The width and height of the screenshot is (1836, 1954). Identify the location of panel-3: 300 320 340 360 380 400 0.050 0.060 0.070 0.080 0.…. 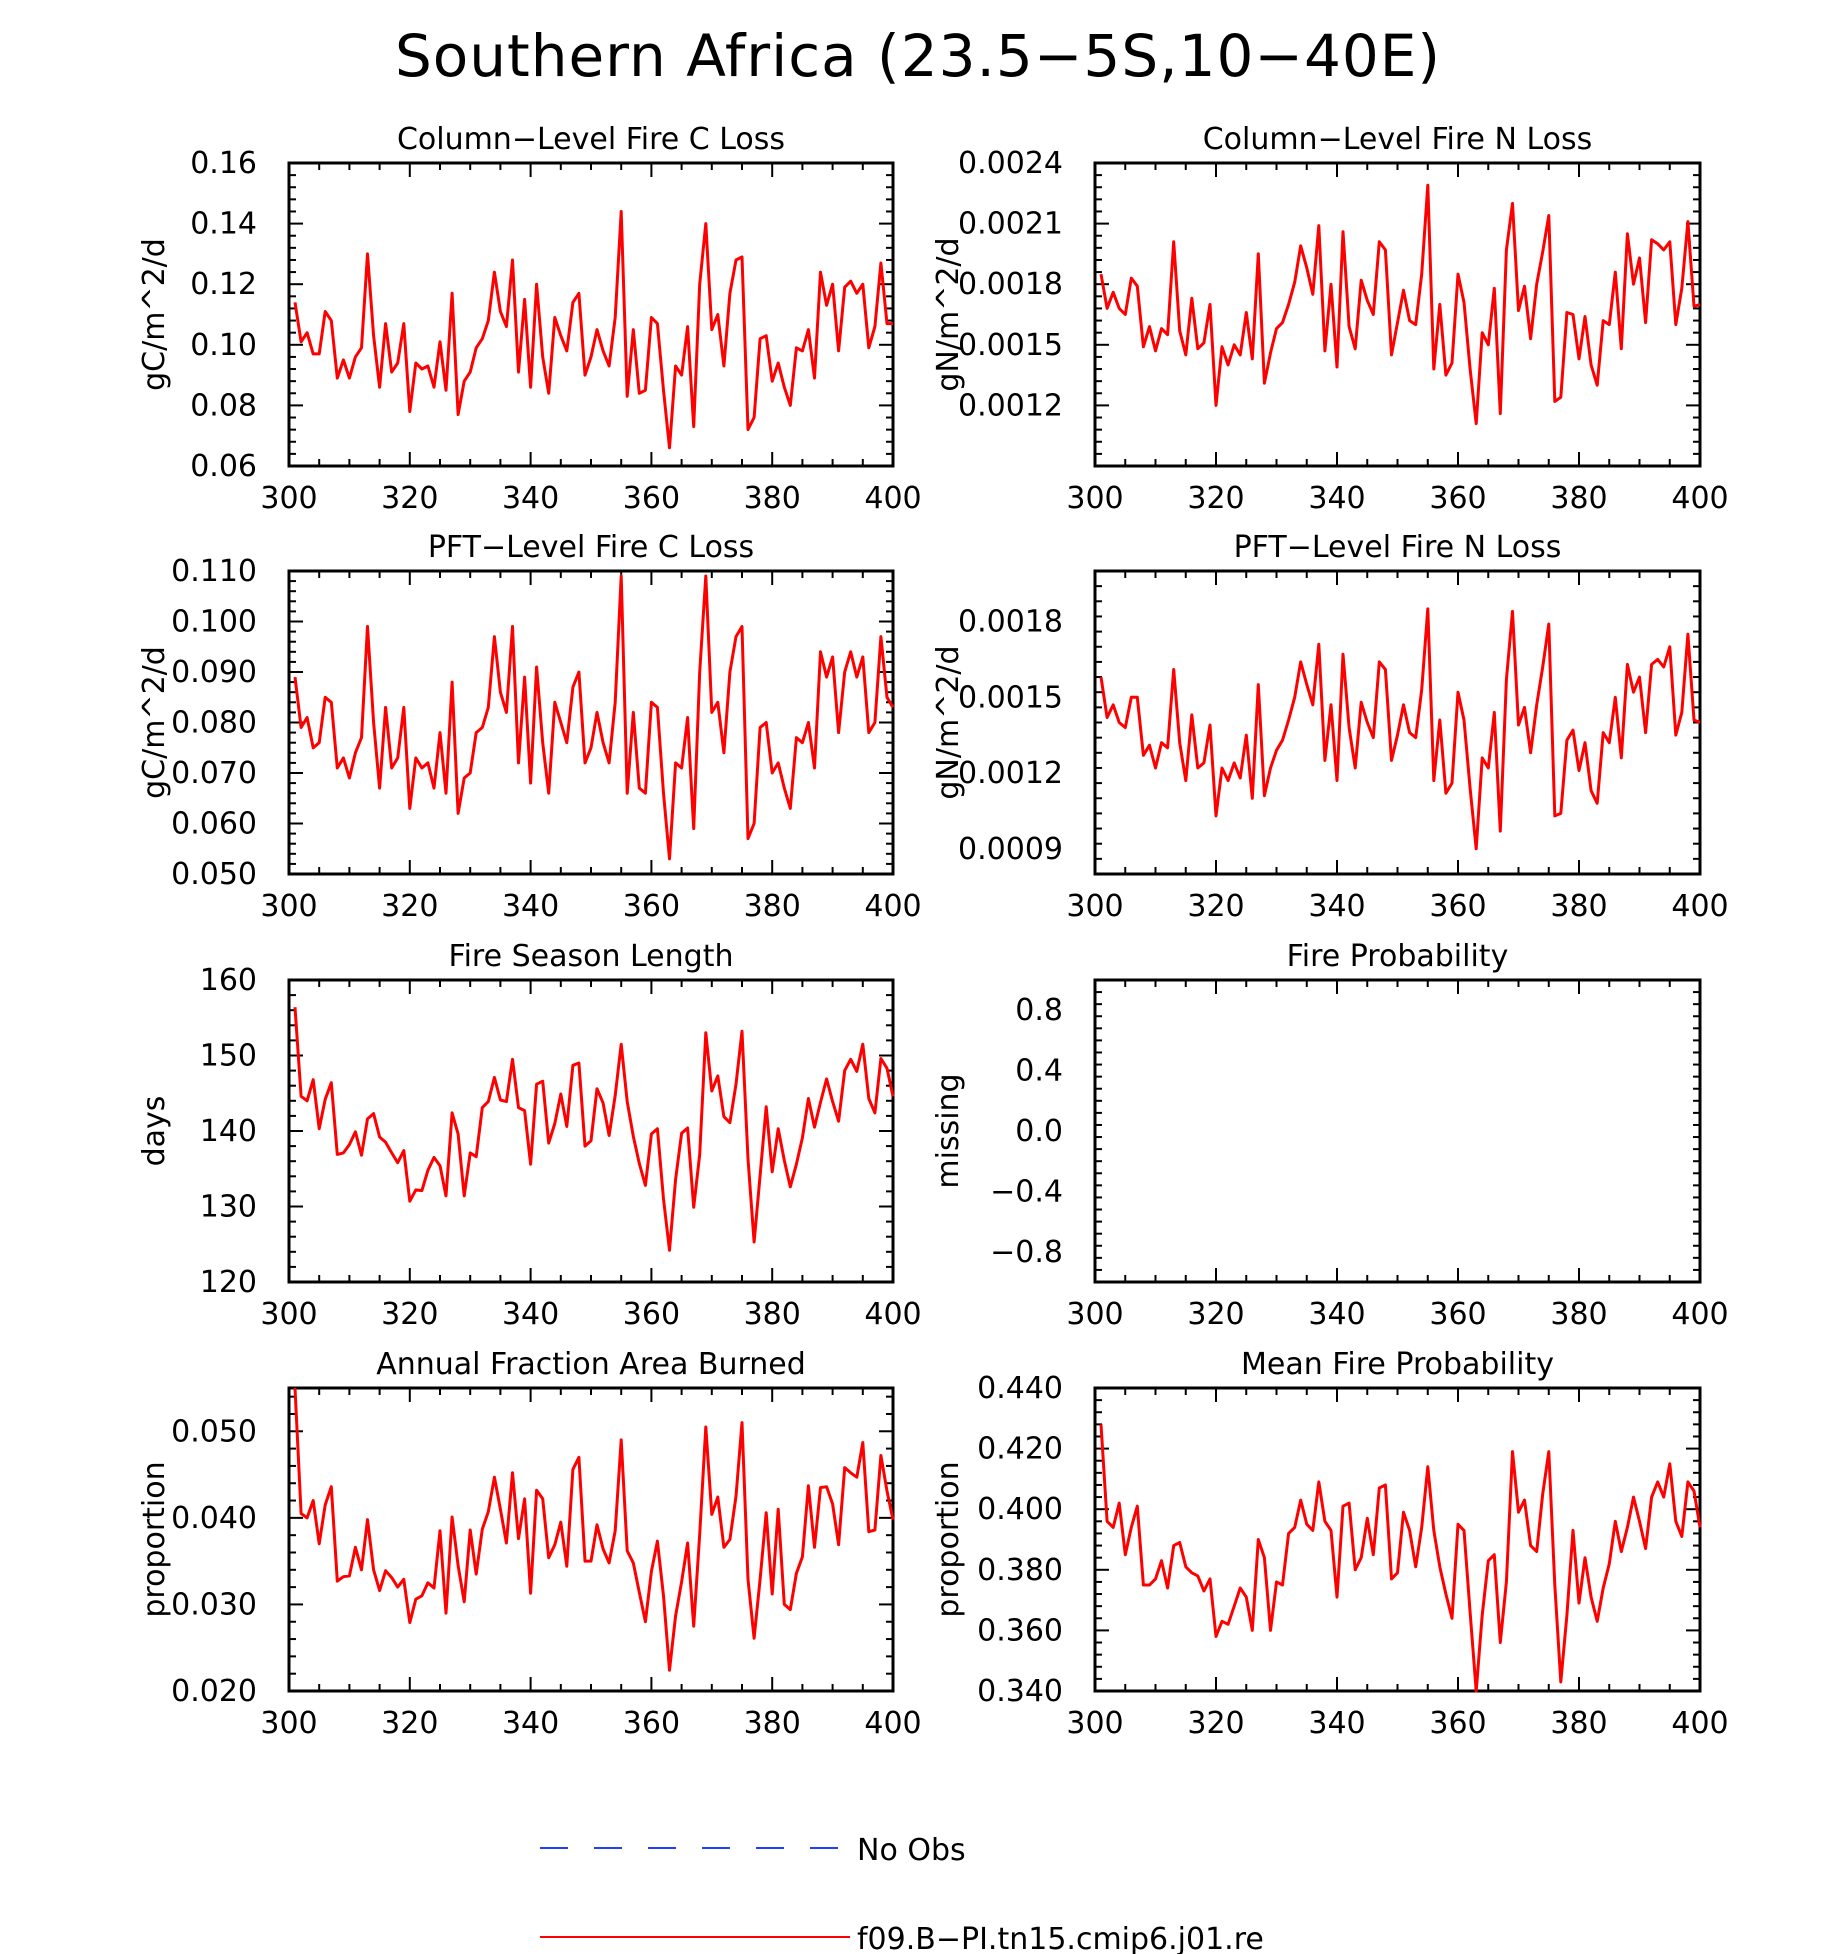
(529, 727).